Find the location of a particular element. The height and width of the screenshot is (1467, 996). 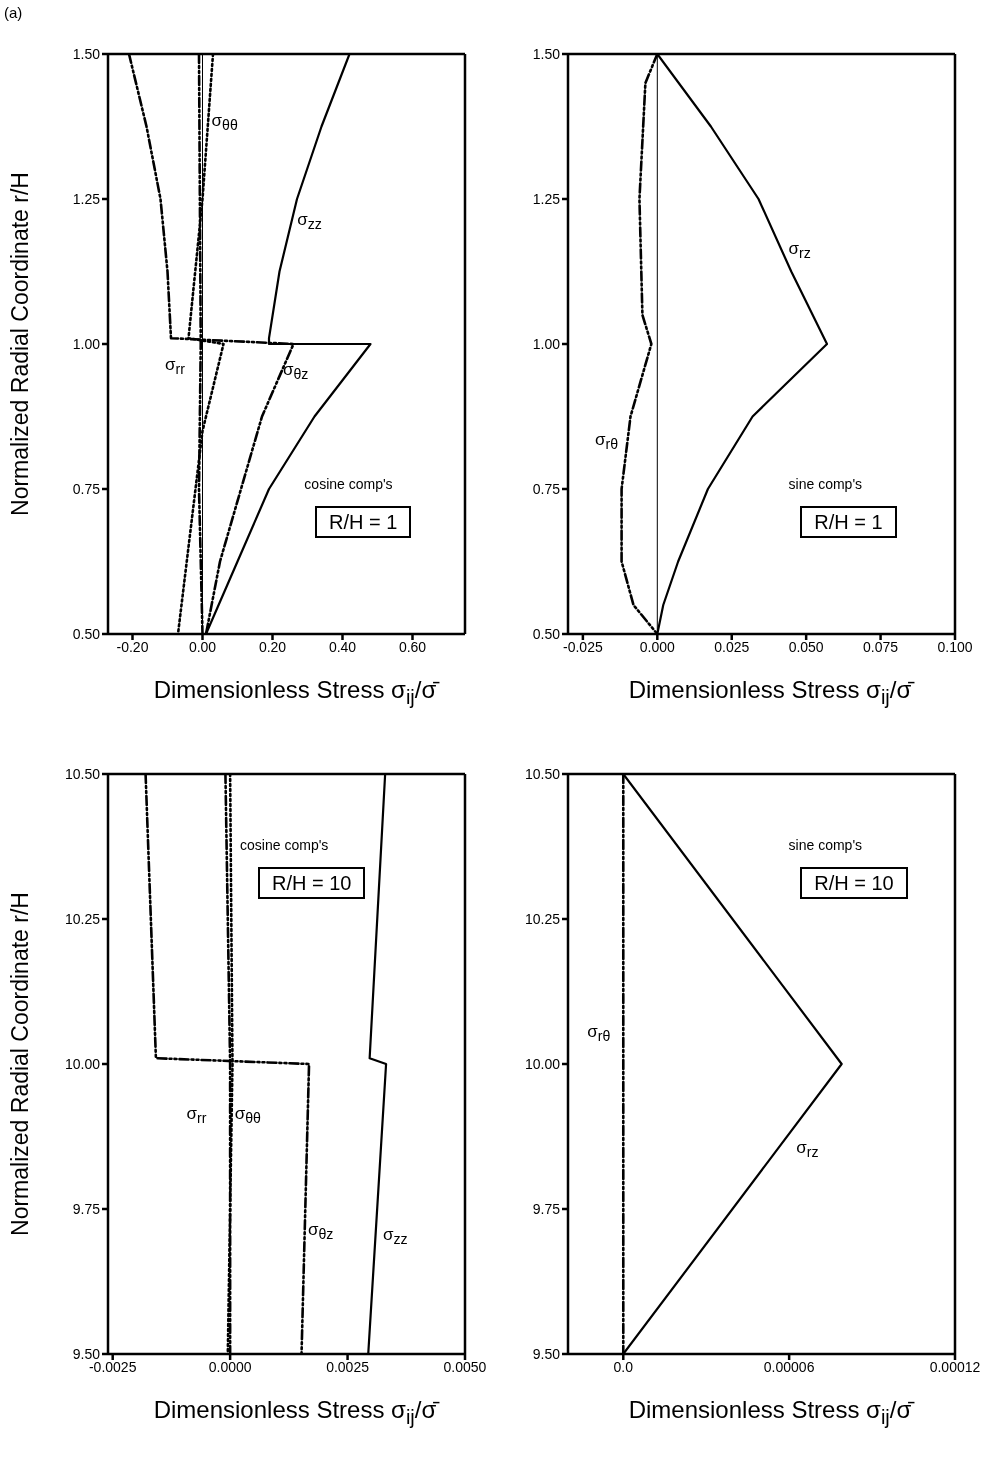

x-tick-label: 0.00006 is located at coordinates (789, 1366).